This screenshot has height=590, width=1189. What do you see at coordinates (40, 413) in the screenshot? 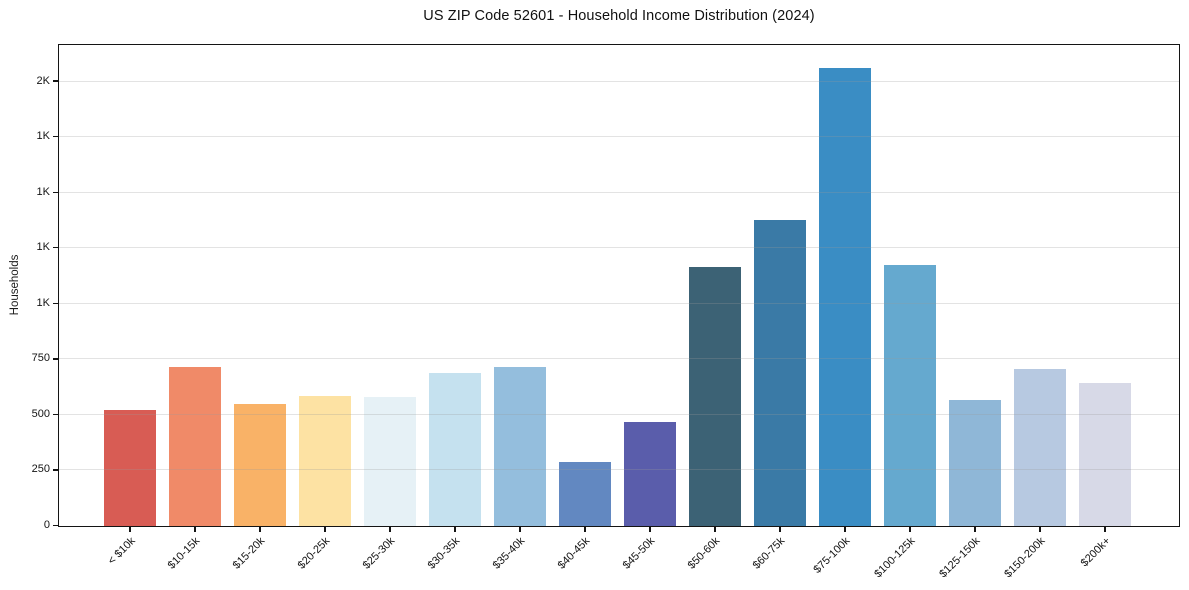
I see `y-tick-label: 500` at bounding box center [40, 413].